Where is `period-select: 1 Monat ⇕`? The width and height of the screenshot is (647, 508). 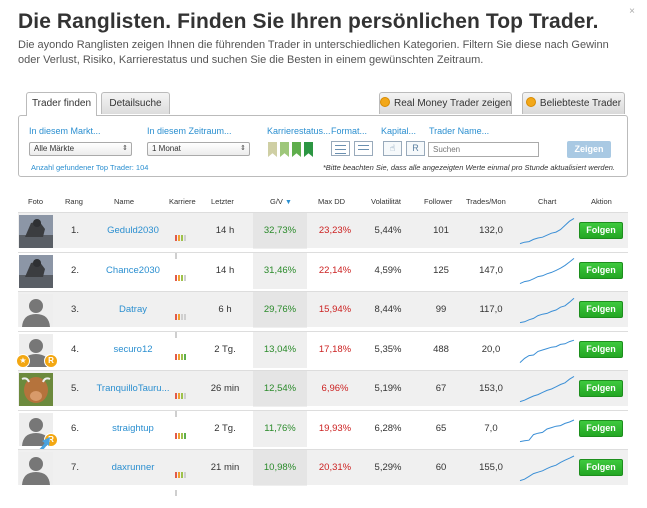 period-select: 1 Monat ⇕ is located at coordinates (198, 149).